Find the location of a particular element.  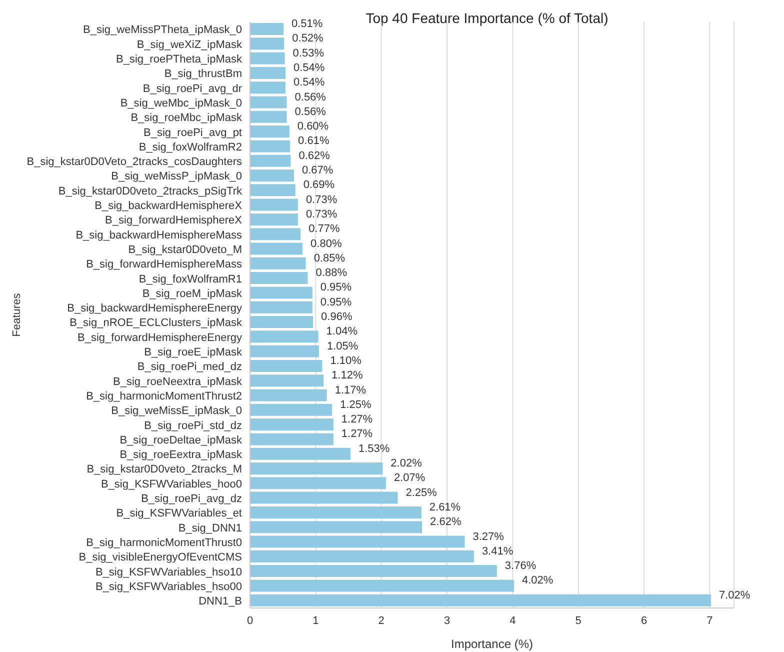

y-tick-label: B_sig_weMbc_ipMask_0 is located at coordinates (181, 103).